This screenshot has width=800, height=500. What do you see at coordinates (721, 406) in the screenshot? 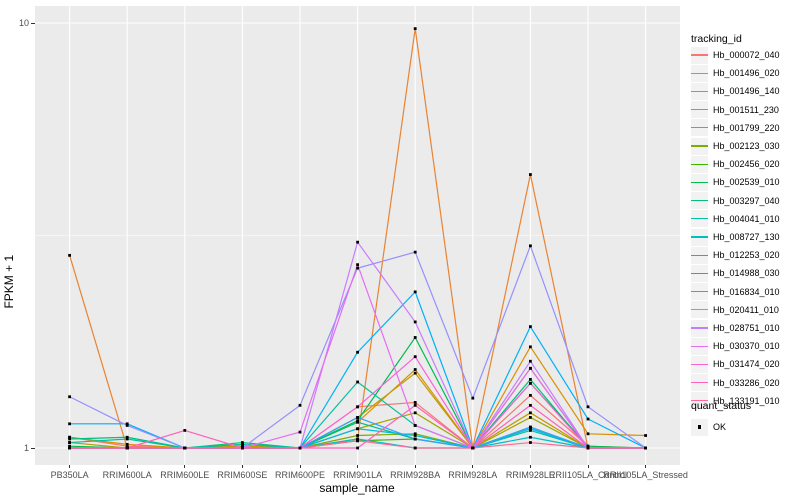
I see `legend-title-quant-status: quant_status` at bounding box center [721, 406].